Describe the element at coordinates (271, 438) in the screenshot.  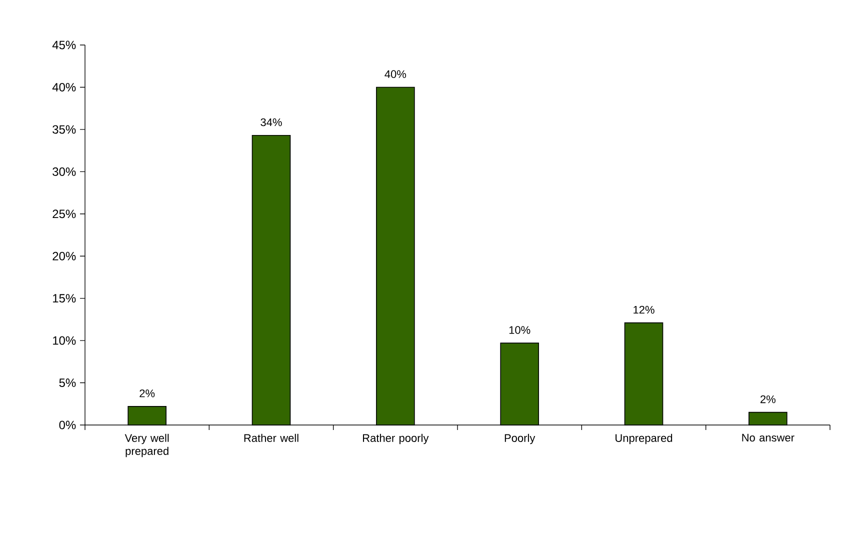
I see `x-tick-label: Rather well` at that location.